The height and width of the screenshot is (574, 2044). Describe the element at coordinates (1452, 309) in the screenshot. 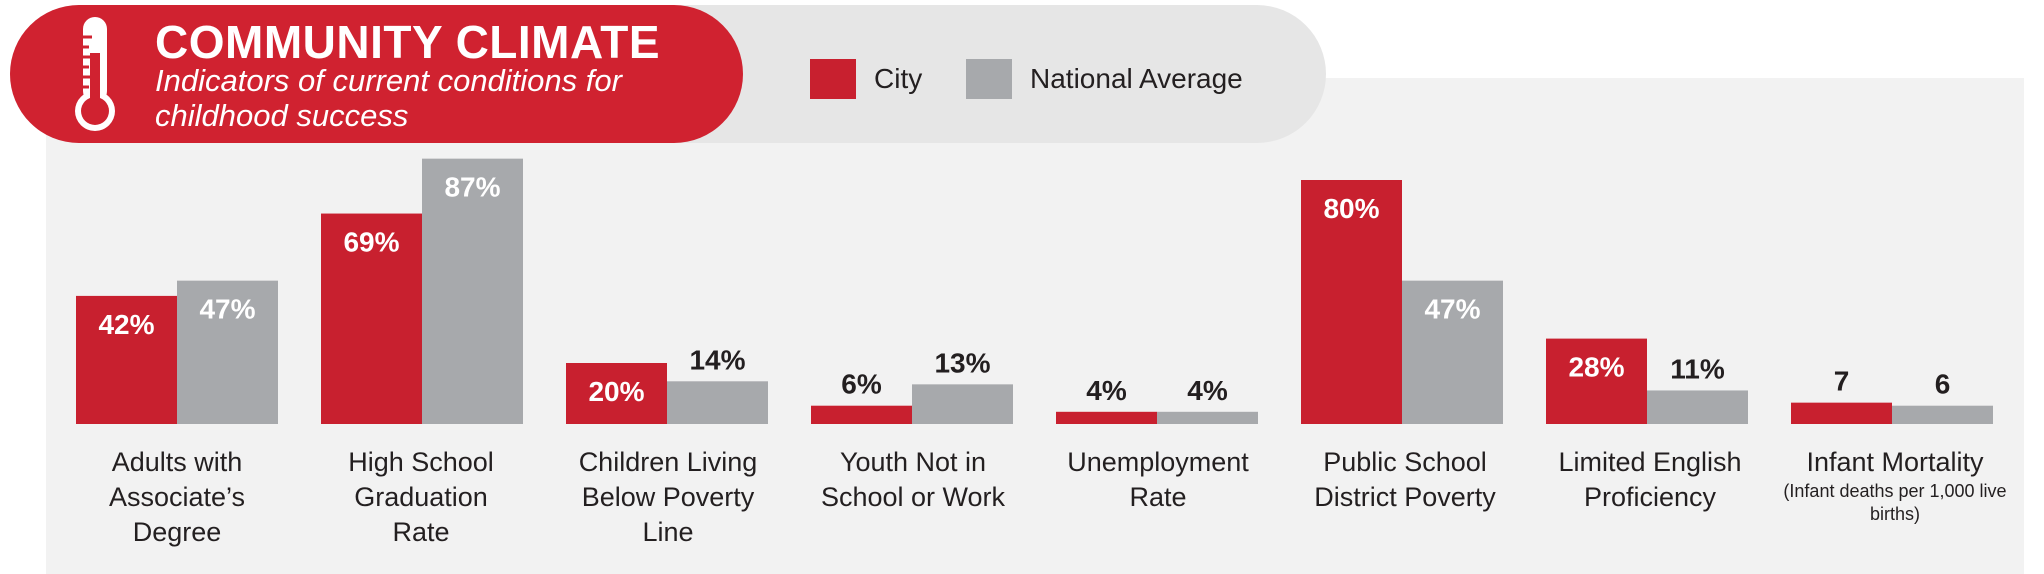

I see `national-value-label-5: 47%` at that location.